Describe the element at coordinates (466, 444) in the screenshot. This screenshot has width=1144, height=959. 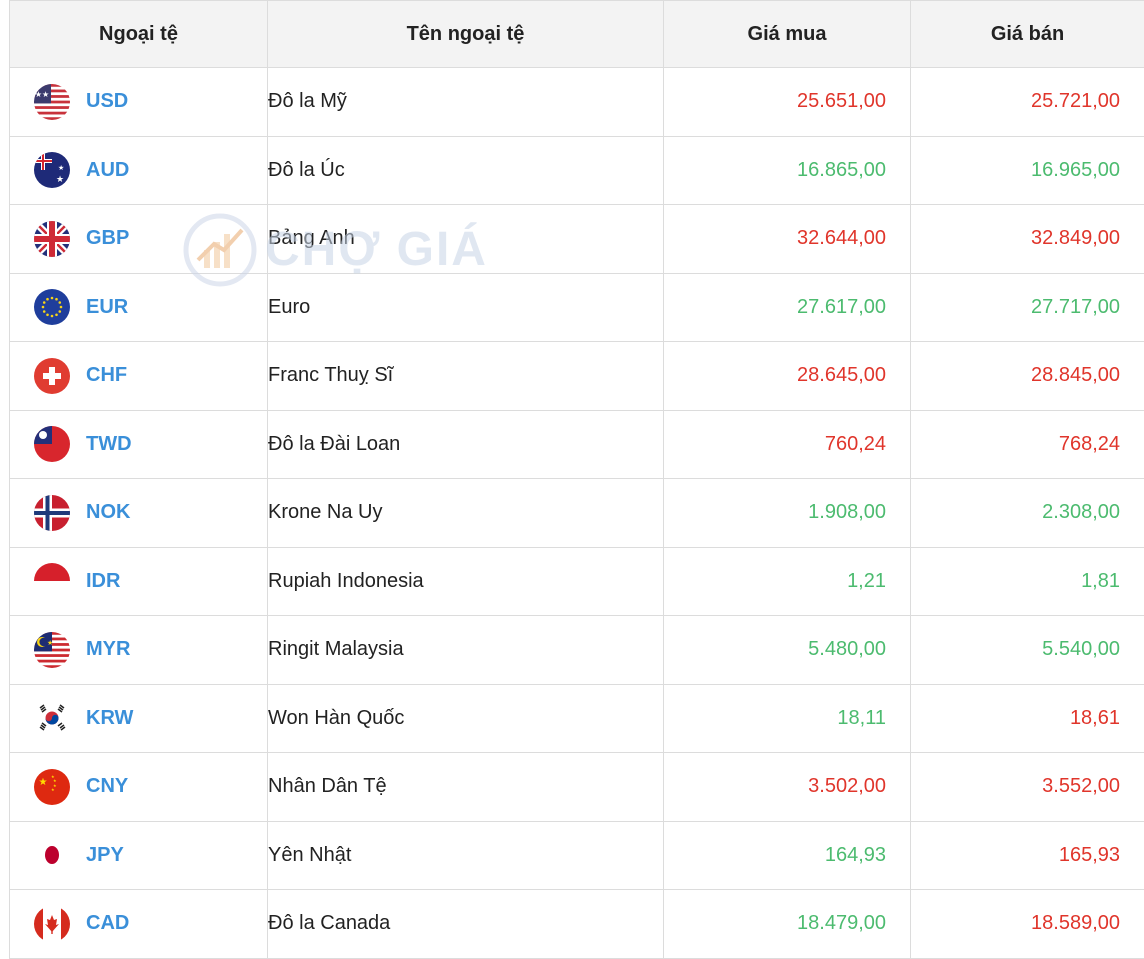
I see `currency-name: Đô la Đài Loan` at that location.